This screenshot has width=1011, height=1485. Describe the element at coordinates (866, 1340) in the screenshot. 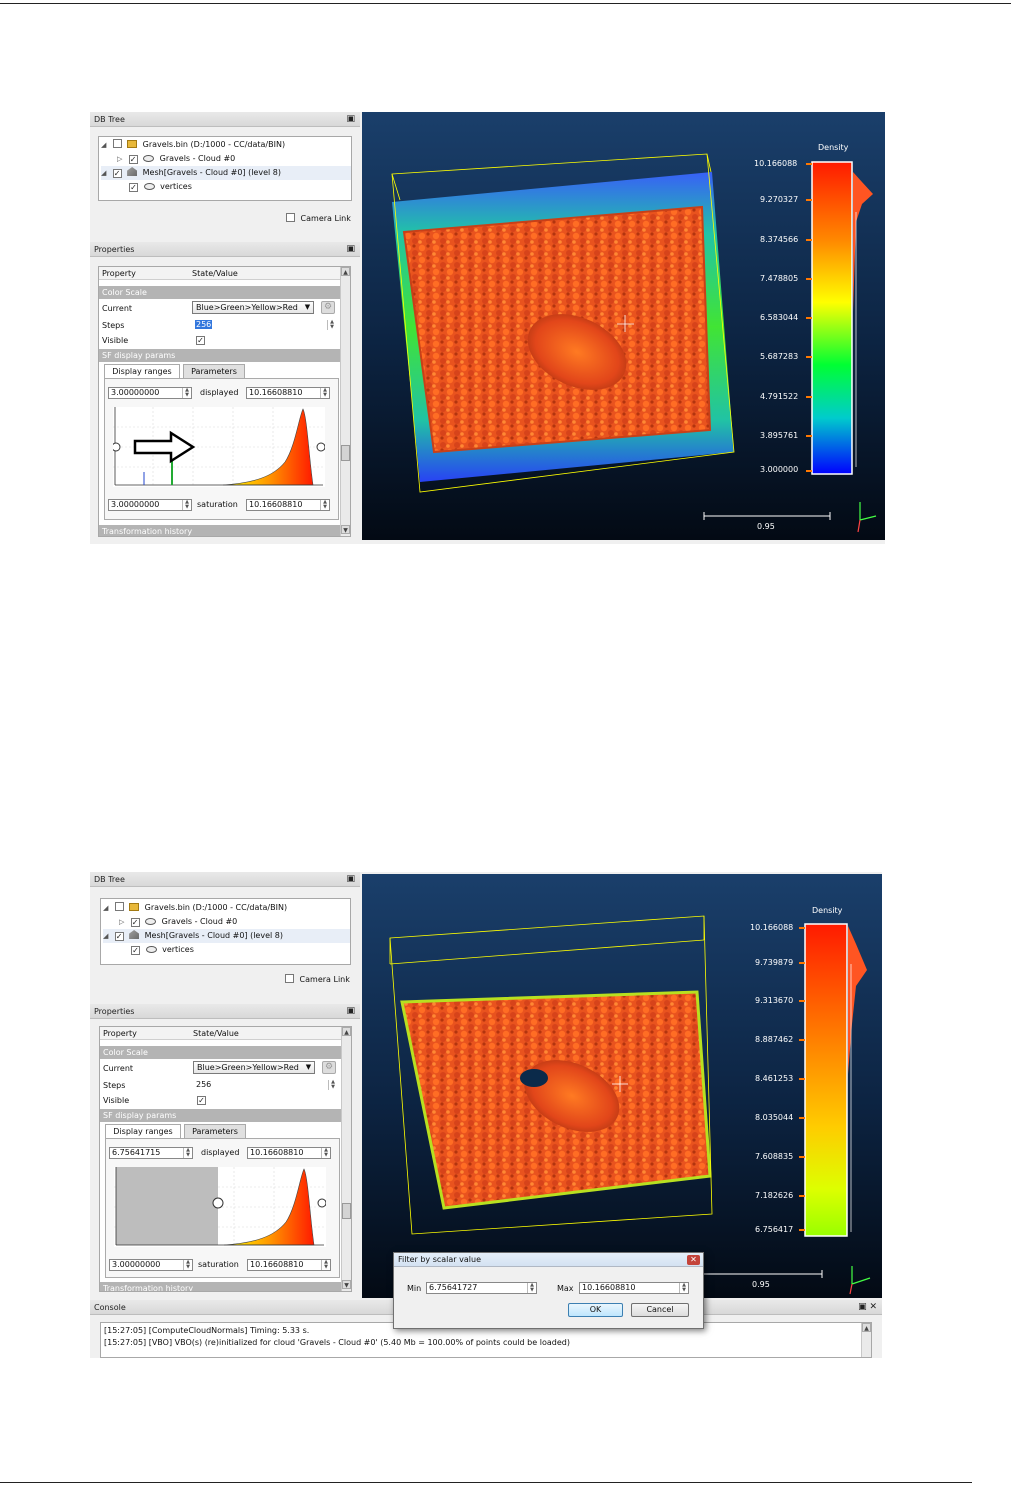

I see `console-scrollbar: ▲` at that location.